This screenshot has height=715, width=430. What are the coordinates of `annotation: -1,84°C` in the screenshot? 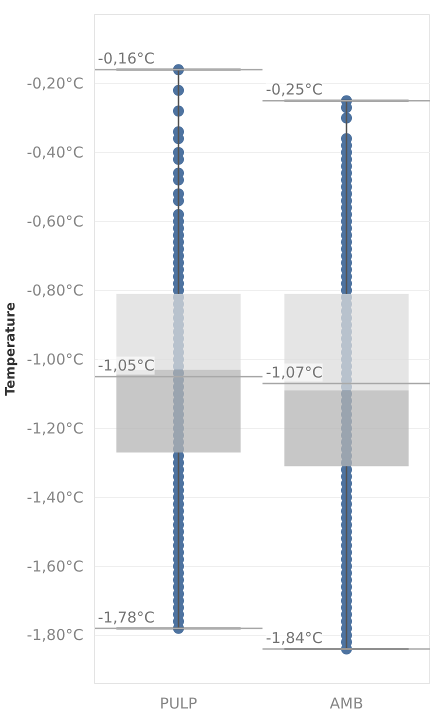 It's located at (294, 638).